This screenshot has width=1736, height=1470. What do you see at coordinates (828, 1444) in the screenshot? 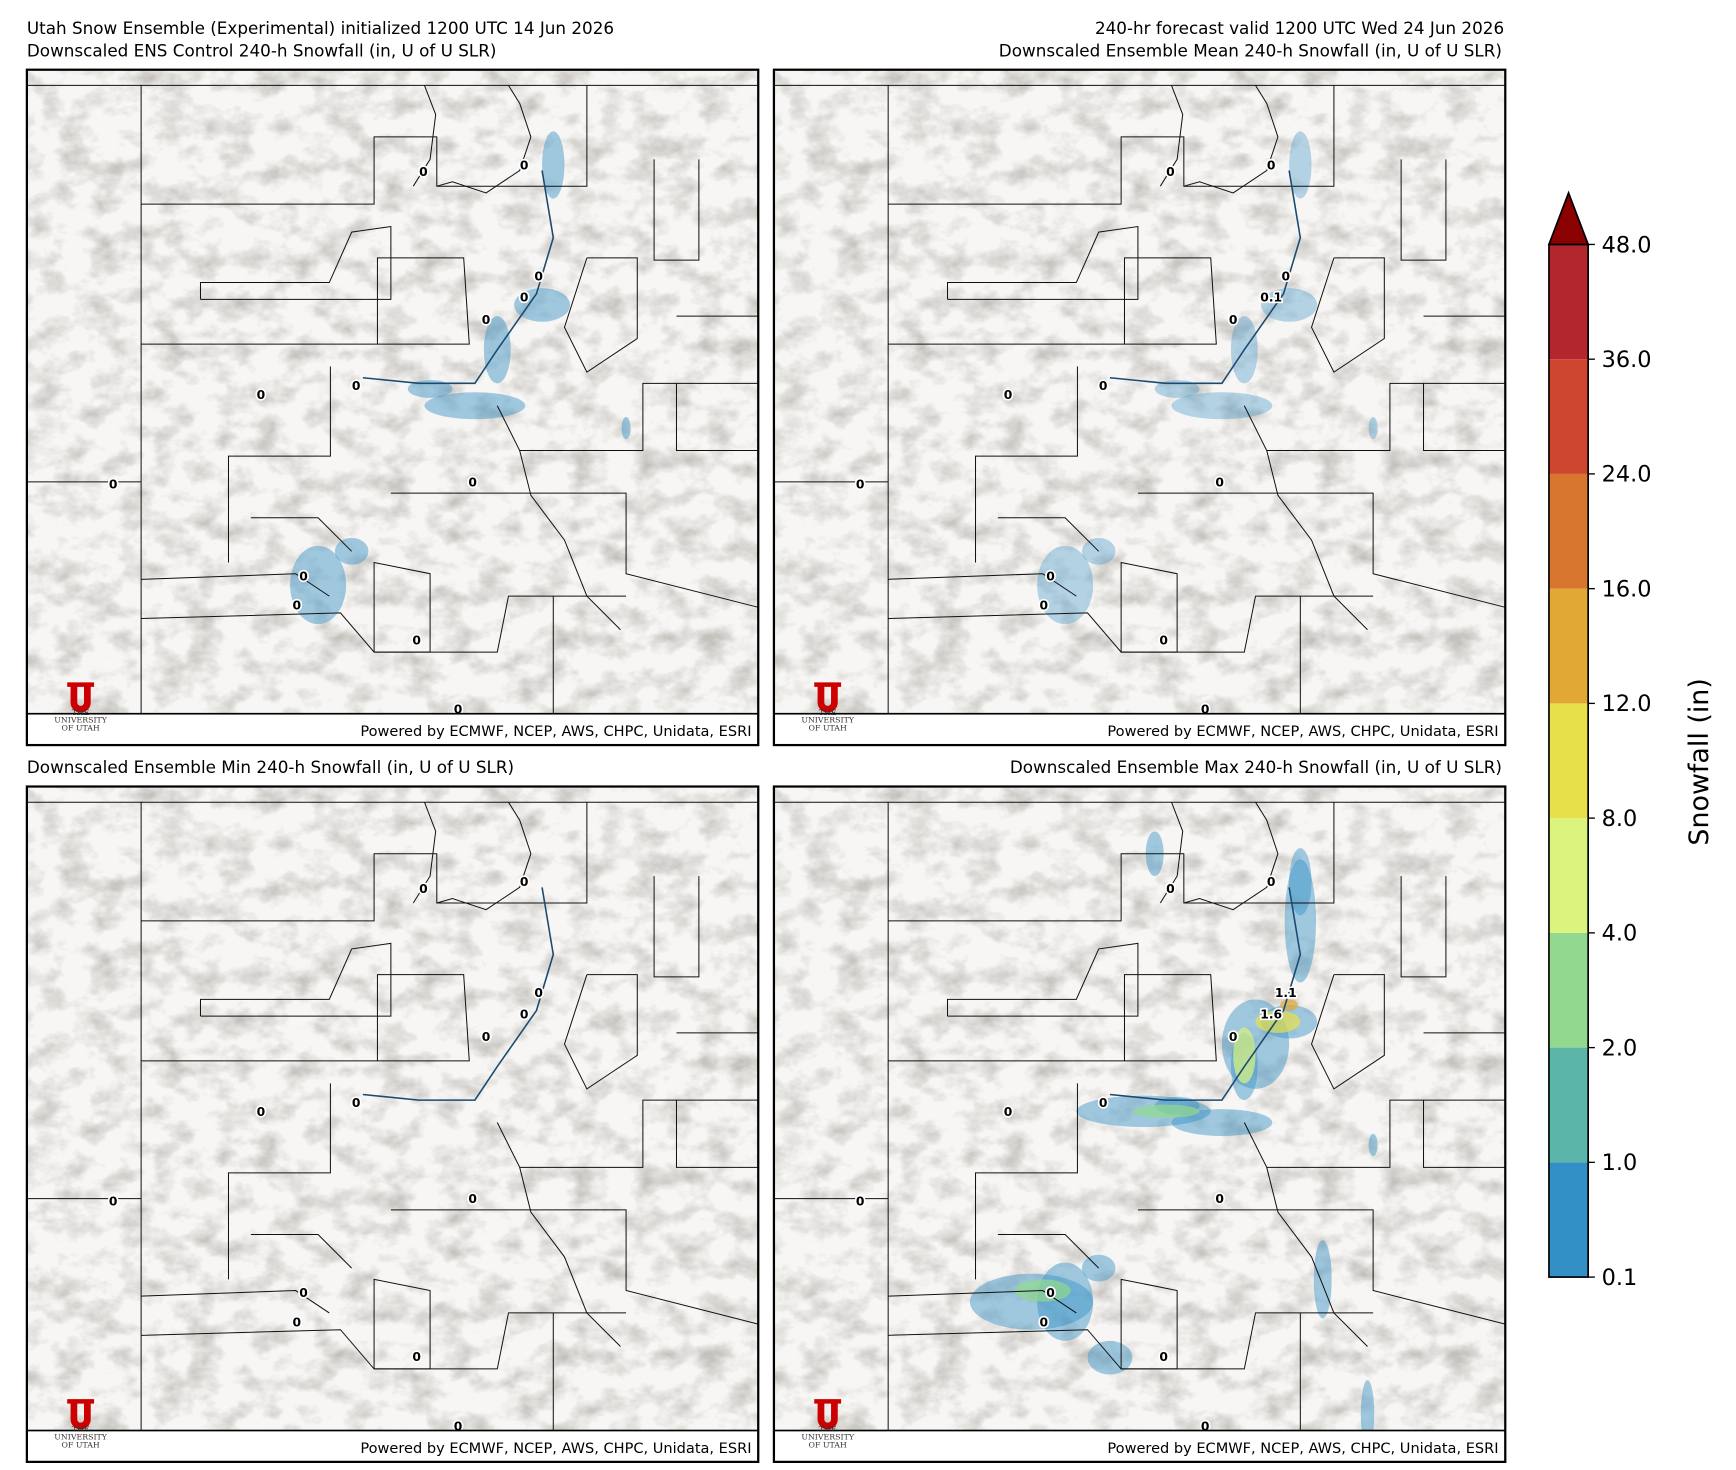
I see `logo-text: OF UTAH` at bounding box center [828, 1444].